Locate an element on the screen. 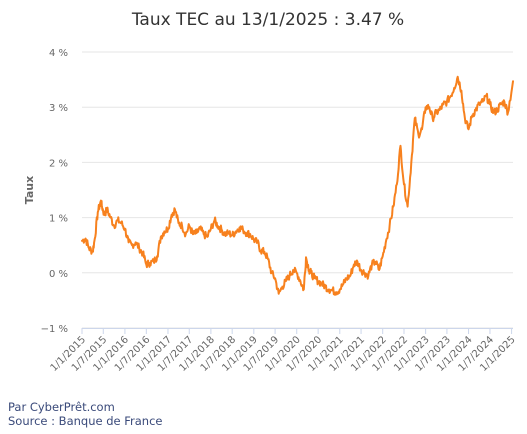 The image size is (527, 434). y-axis-ticks: −1 % 0 % 1 % 2 % 3 % 4 % is located at coordinates (54, 191).